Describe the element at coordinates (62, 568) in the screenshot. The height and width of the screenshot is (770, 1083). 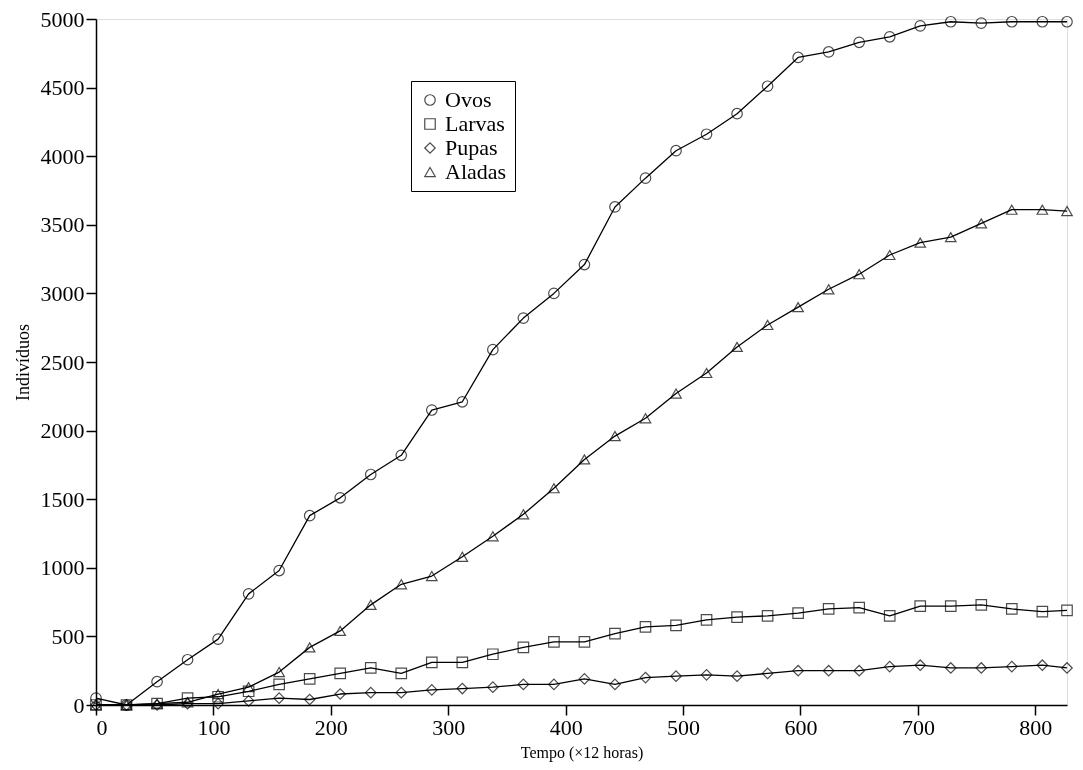
I see `y-tick-label: 1000` at that location.